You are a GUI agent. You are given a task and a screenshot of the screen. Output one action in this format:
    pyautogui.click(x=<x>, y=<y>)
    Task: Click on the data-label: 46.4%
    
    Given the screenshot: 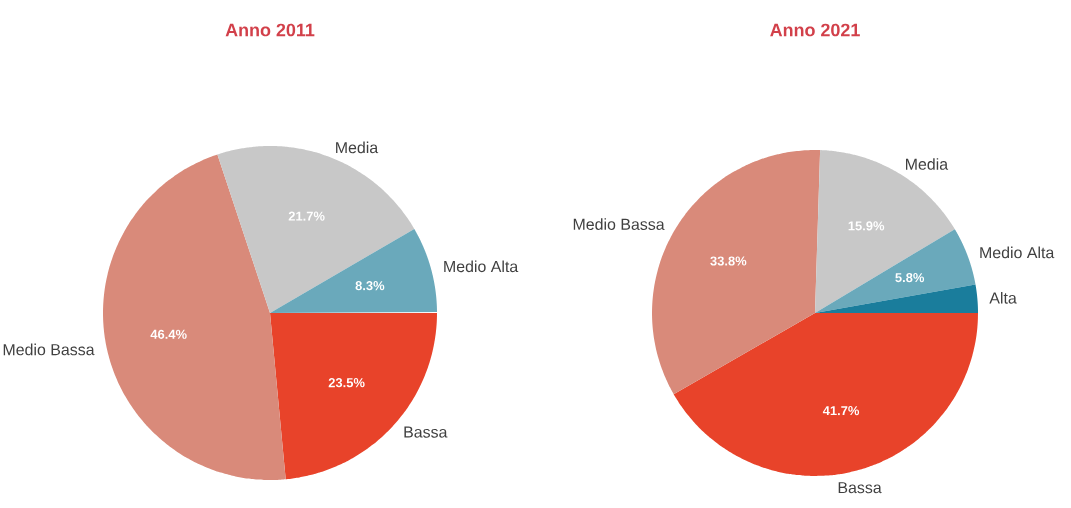 What is the action you would take?
    pyautogui.click(x=168, y=334)
    